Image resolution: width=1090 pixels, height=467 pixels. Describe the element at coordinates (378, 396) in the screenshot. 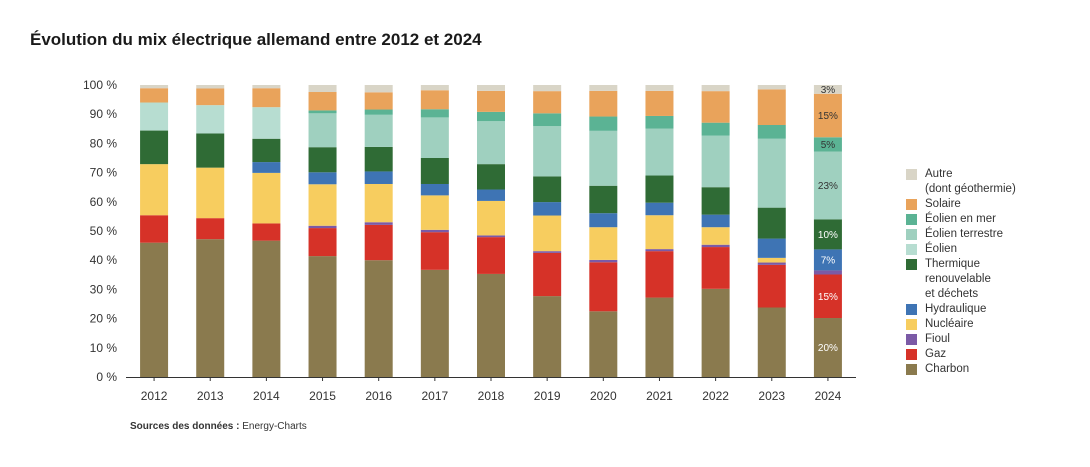

I see `x-tick-label: 2016` at that location.